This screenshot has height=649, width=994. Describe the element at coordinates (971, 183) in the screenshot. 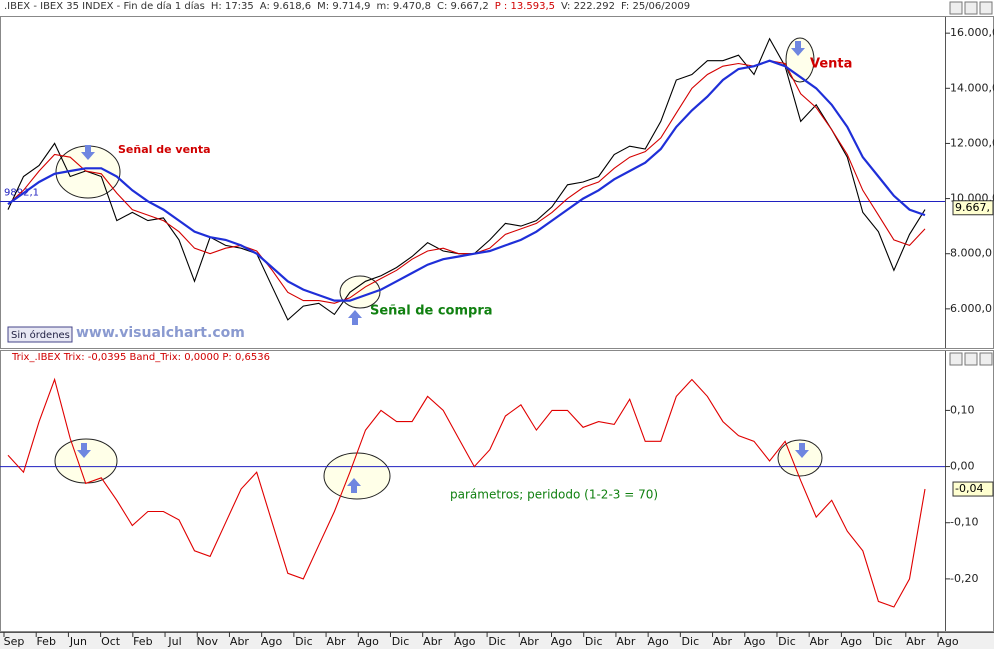

I see `window-buttons` at that location.